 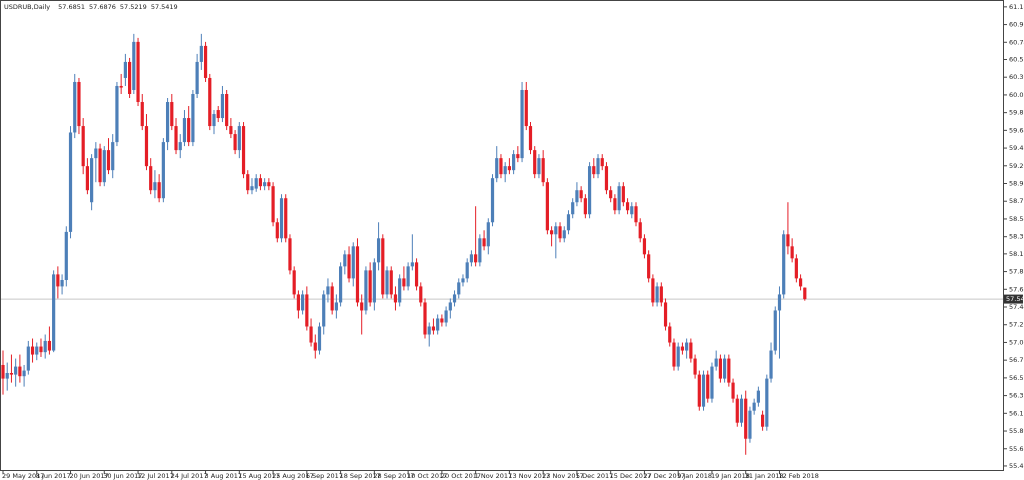 What do you see at coordinates (1016, 237) in the screenshot?
I see `y-tick-label: 58.3200` at bounding box center [1016, 237].